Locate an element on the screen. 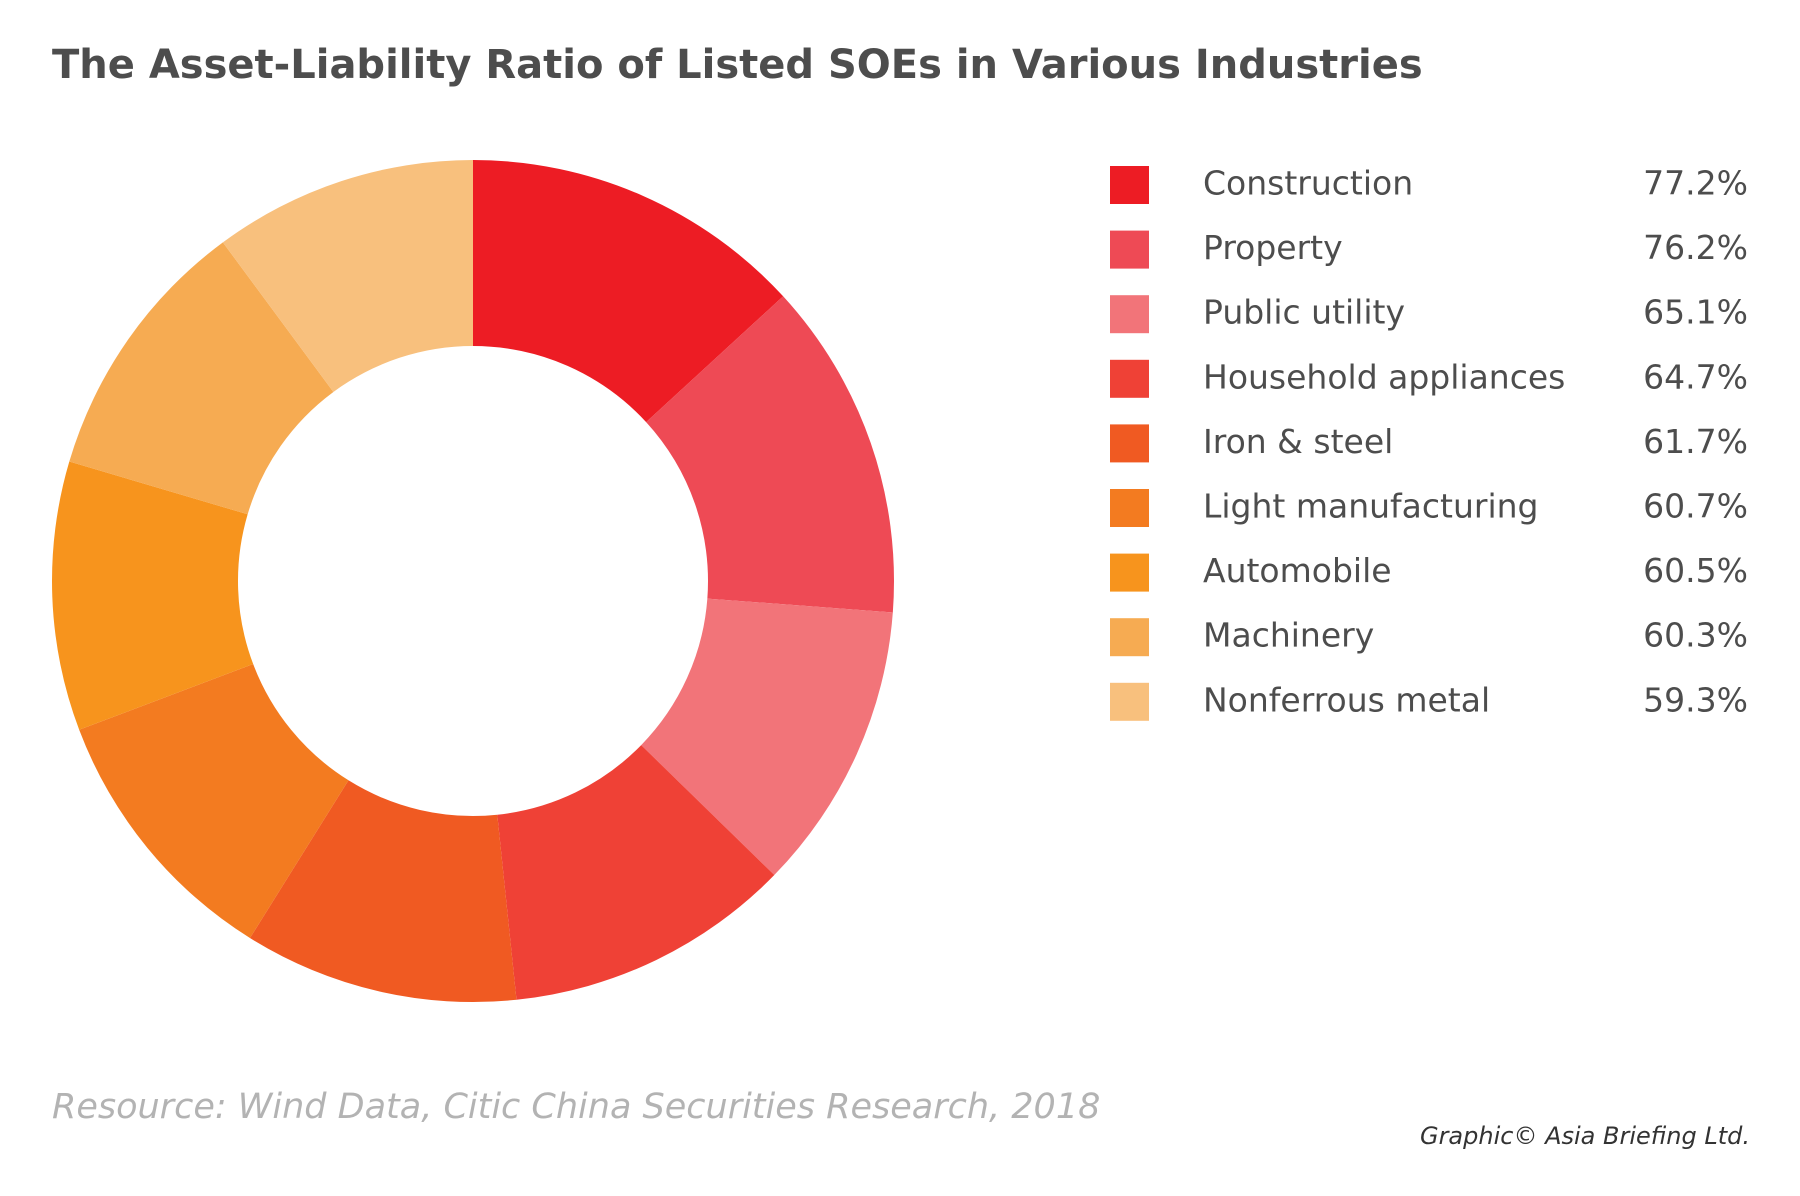 This screenshot has height=1196, width=1800. legend-value: 64.7% is located at coordinates (1695, 376).